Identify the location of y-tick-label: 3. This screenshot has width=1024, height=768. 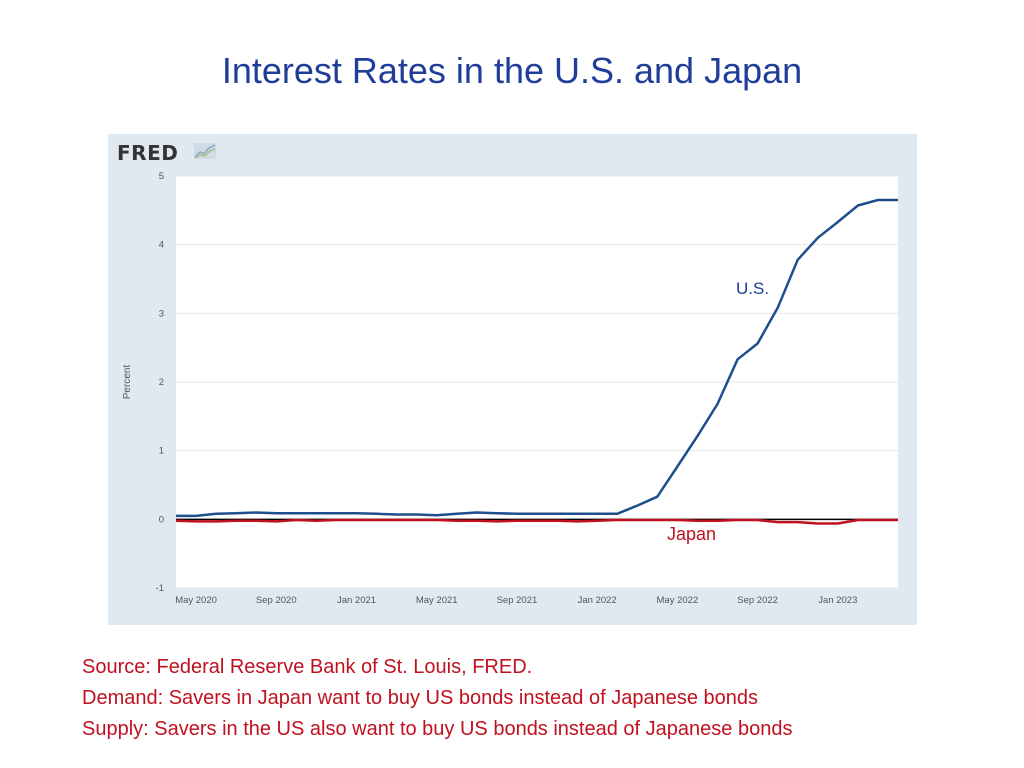
(161, 313).